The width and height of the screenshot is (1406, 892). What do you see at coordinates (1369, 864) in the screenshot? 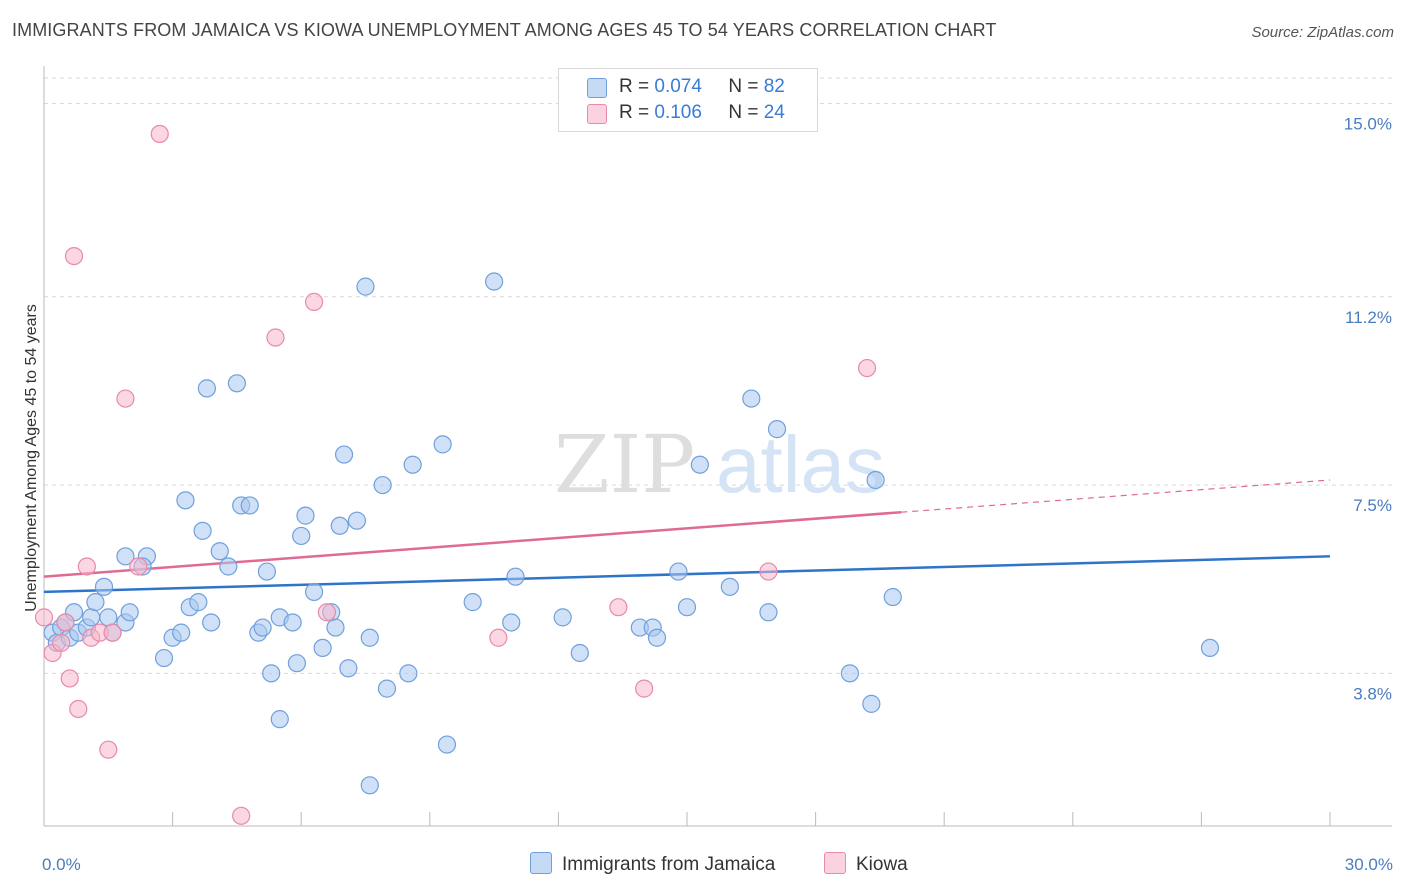
I see `x-tick-label: 30.0%` at bounding box center [1369, 864].